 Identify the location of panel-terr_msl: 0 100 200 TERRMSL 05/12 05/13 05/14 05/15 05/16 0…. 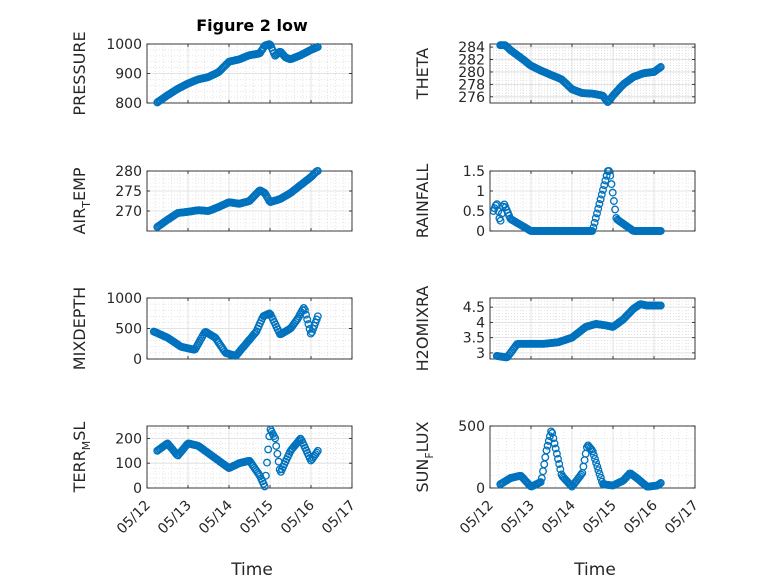
(214, 480).